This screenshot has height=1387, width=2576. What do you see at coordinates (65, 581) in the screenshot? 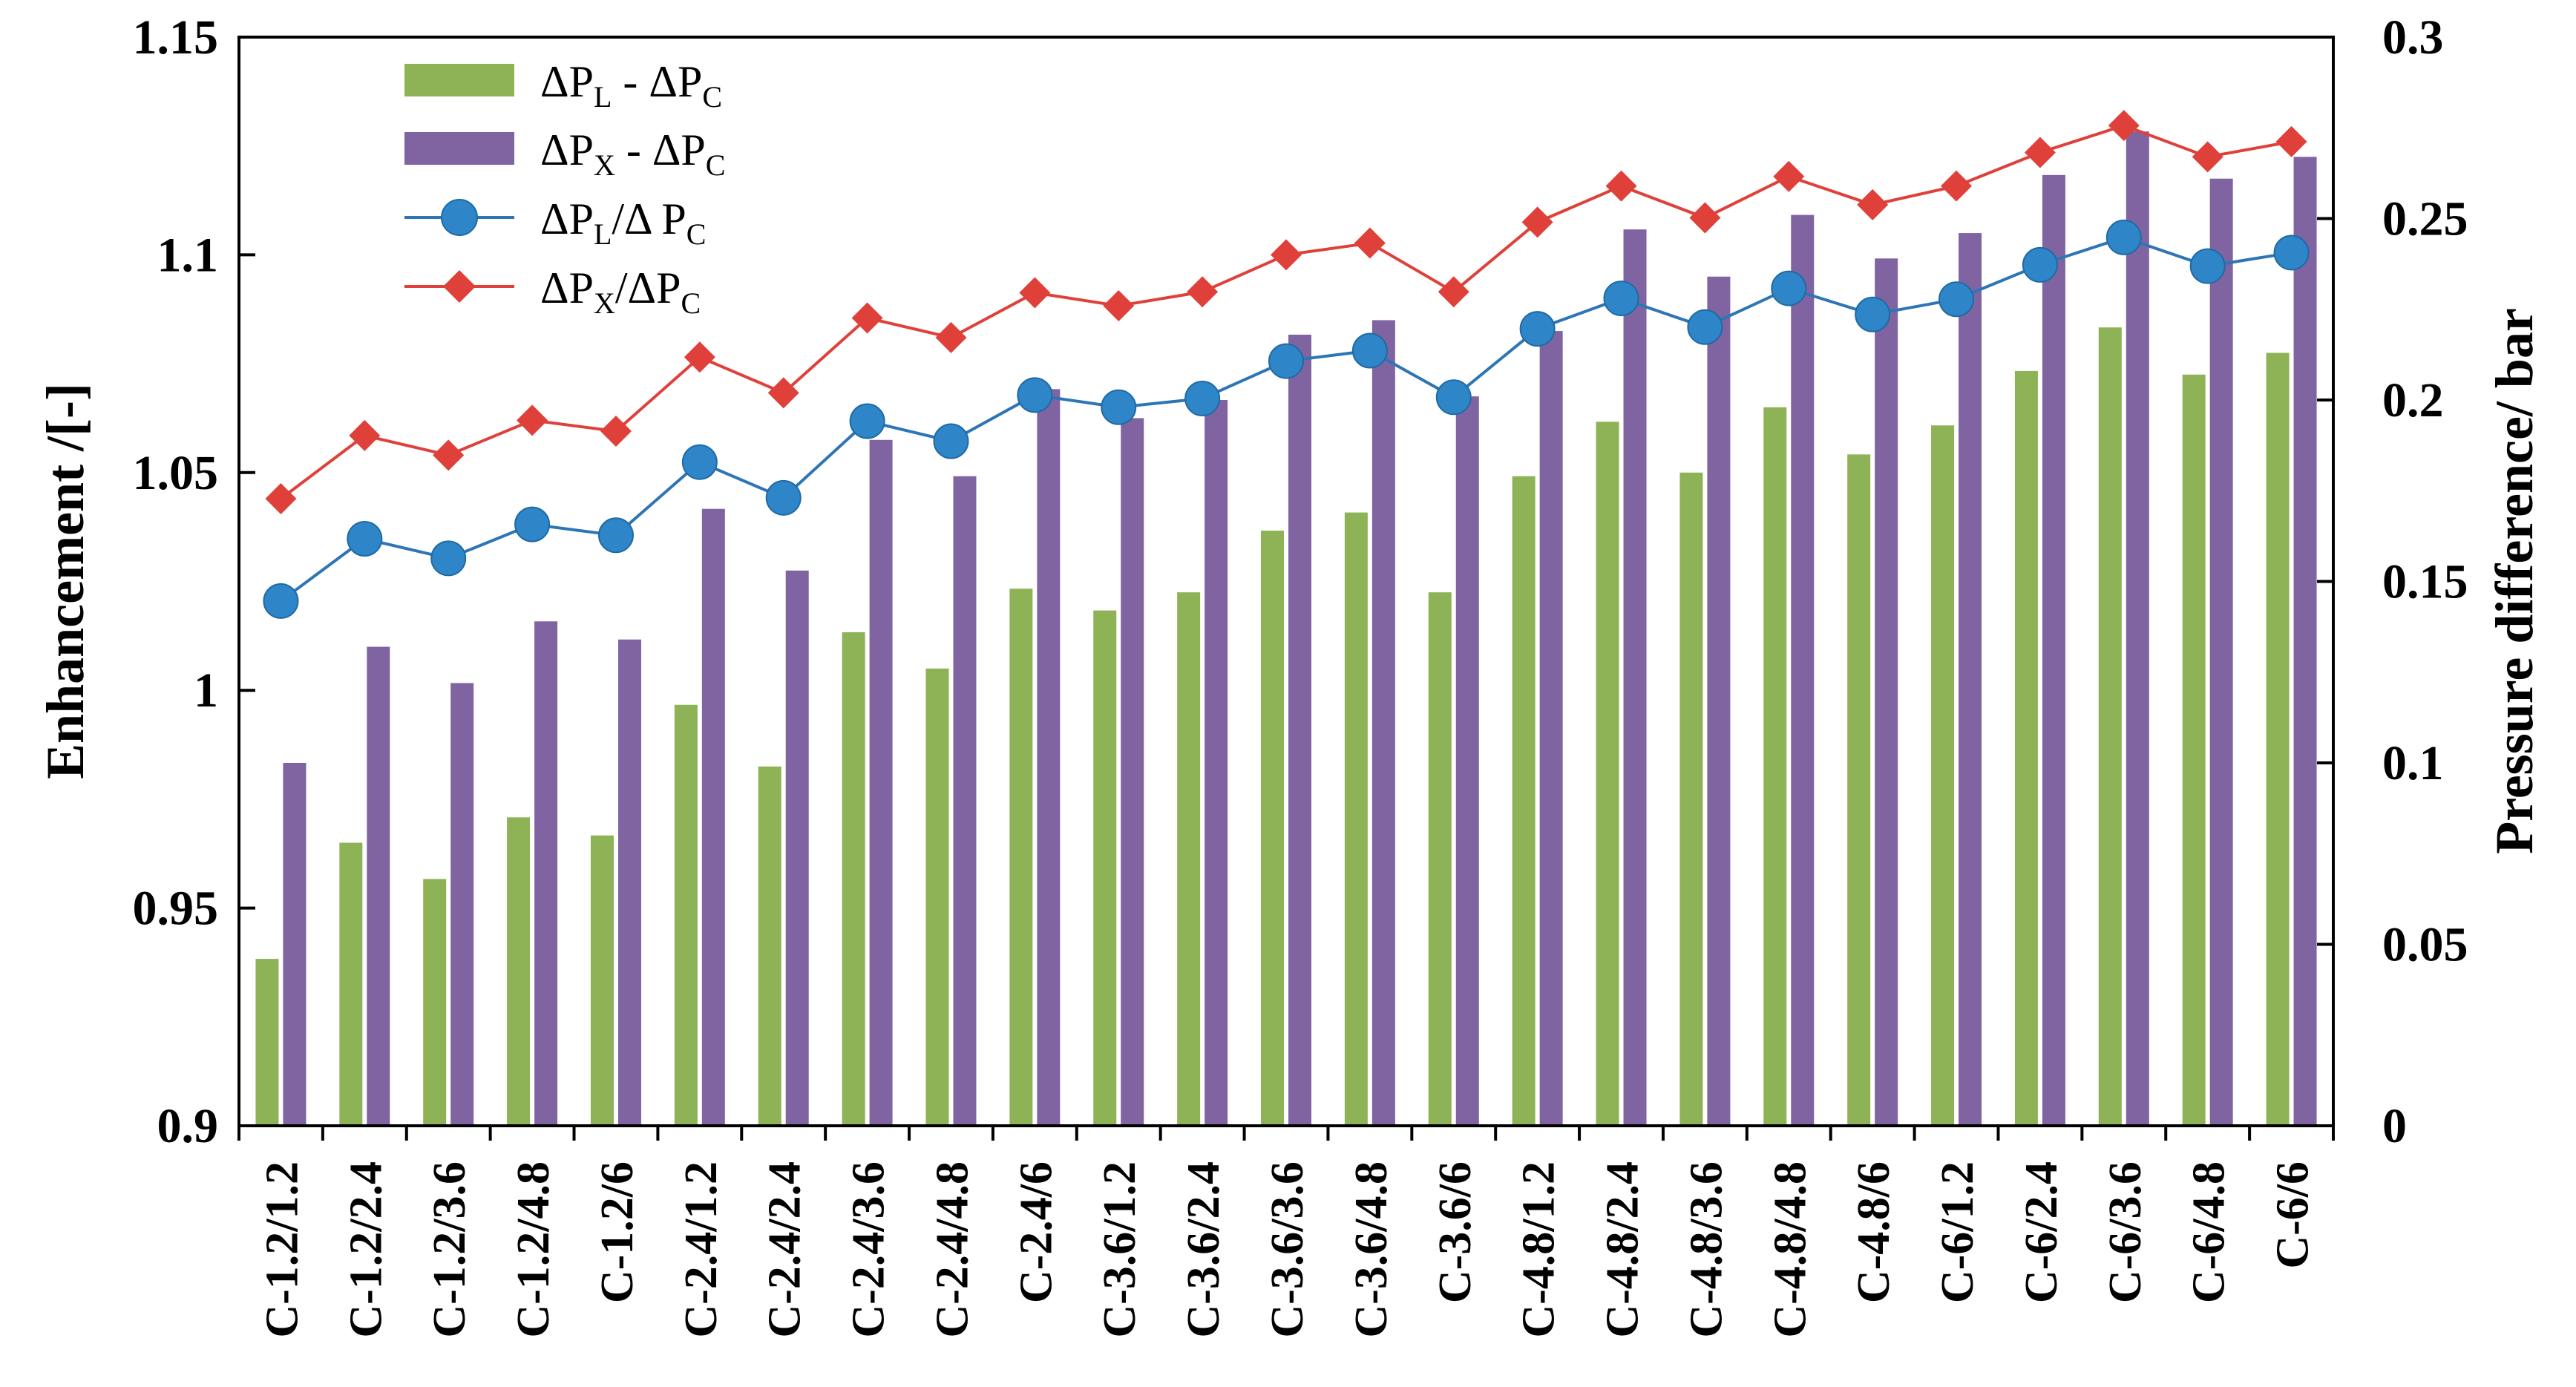
I see `left-axis-title: Enhancement /[-]` at bounding box center [65, 581].